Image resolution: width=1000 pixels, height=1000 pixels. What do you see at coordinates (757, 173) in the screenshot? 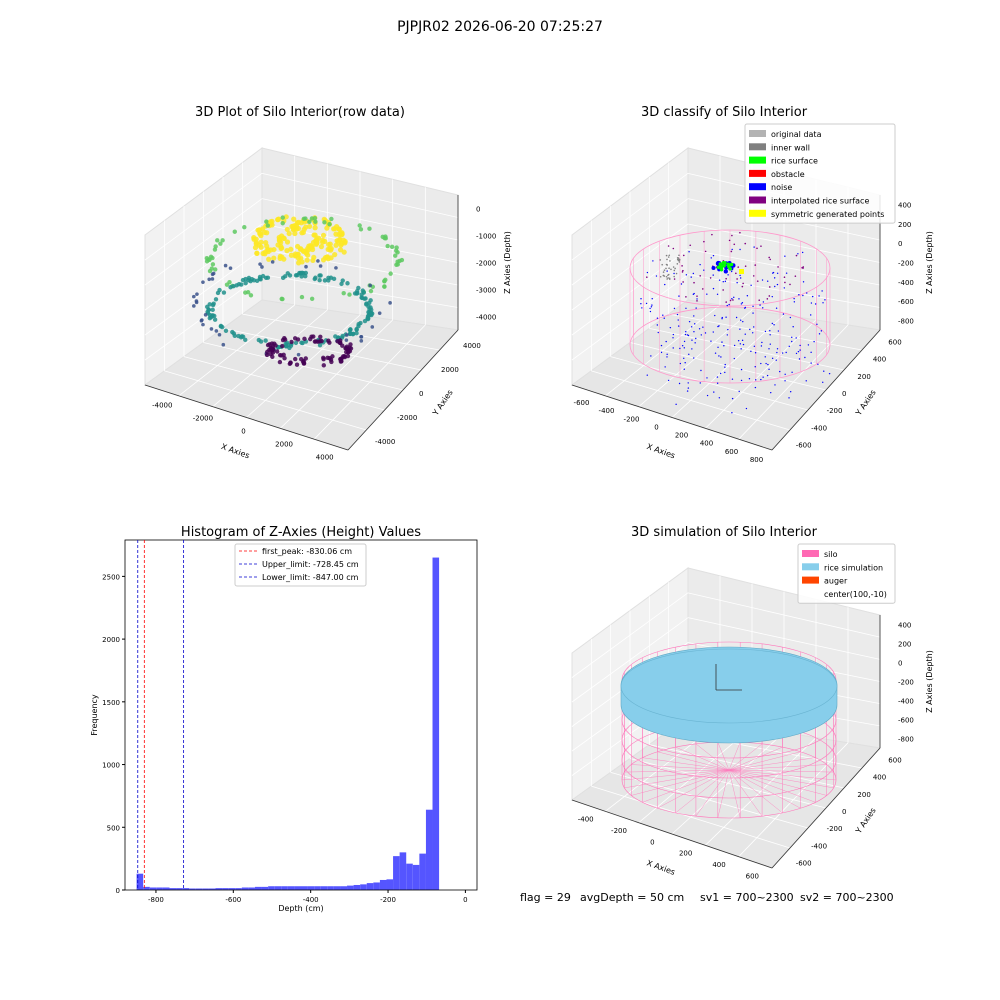
I see `legend-swatch` at bounding box center [757, 173].